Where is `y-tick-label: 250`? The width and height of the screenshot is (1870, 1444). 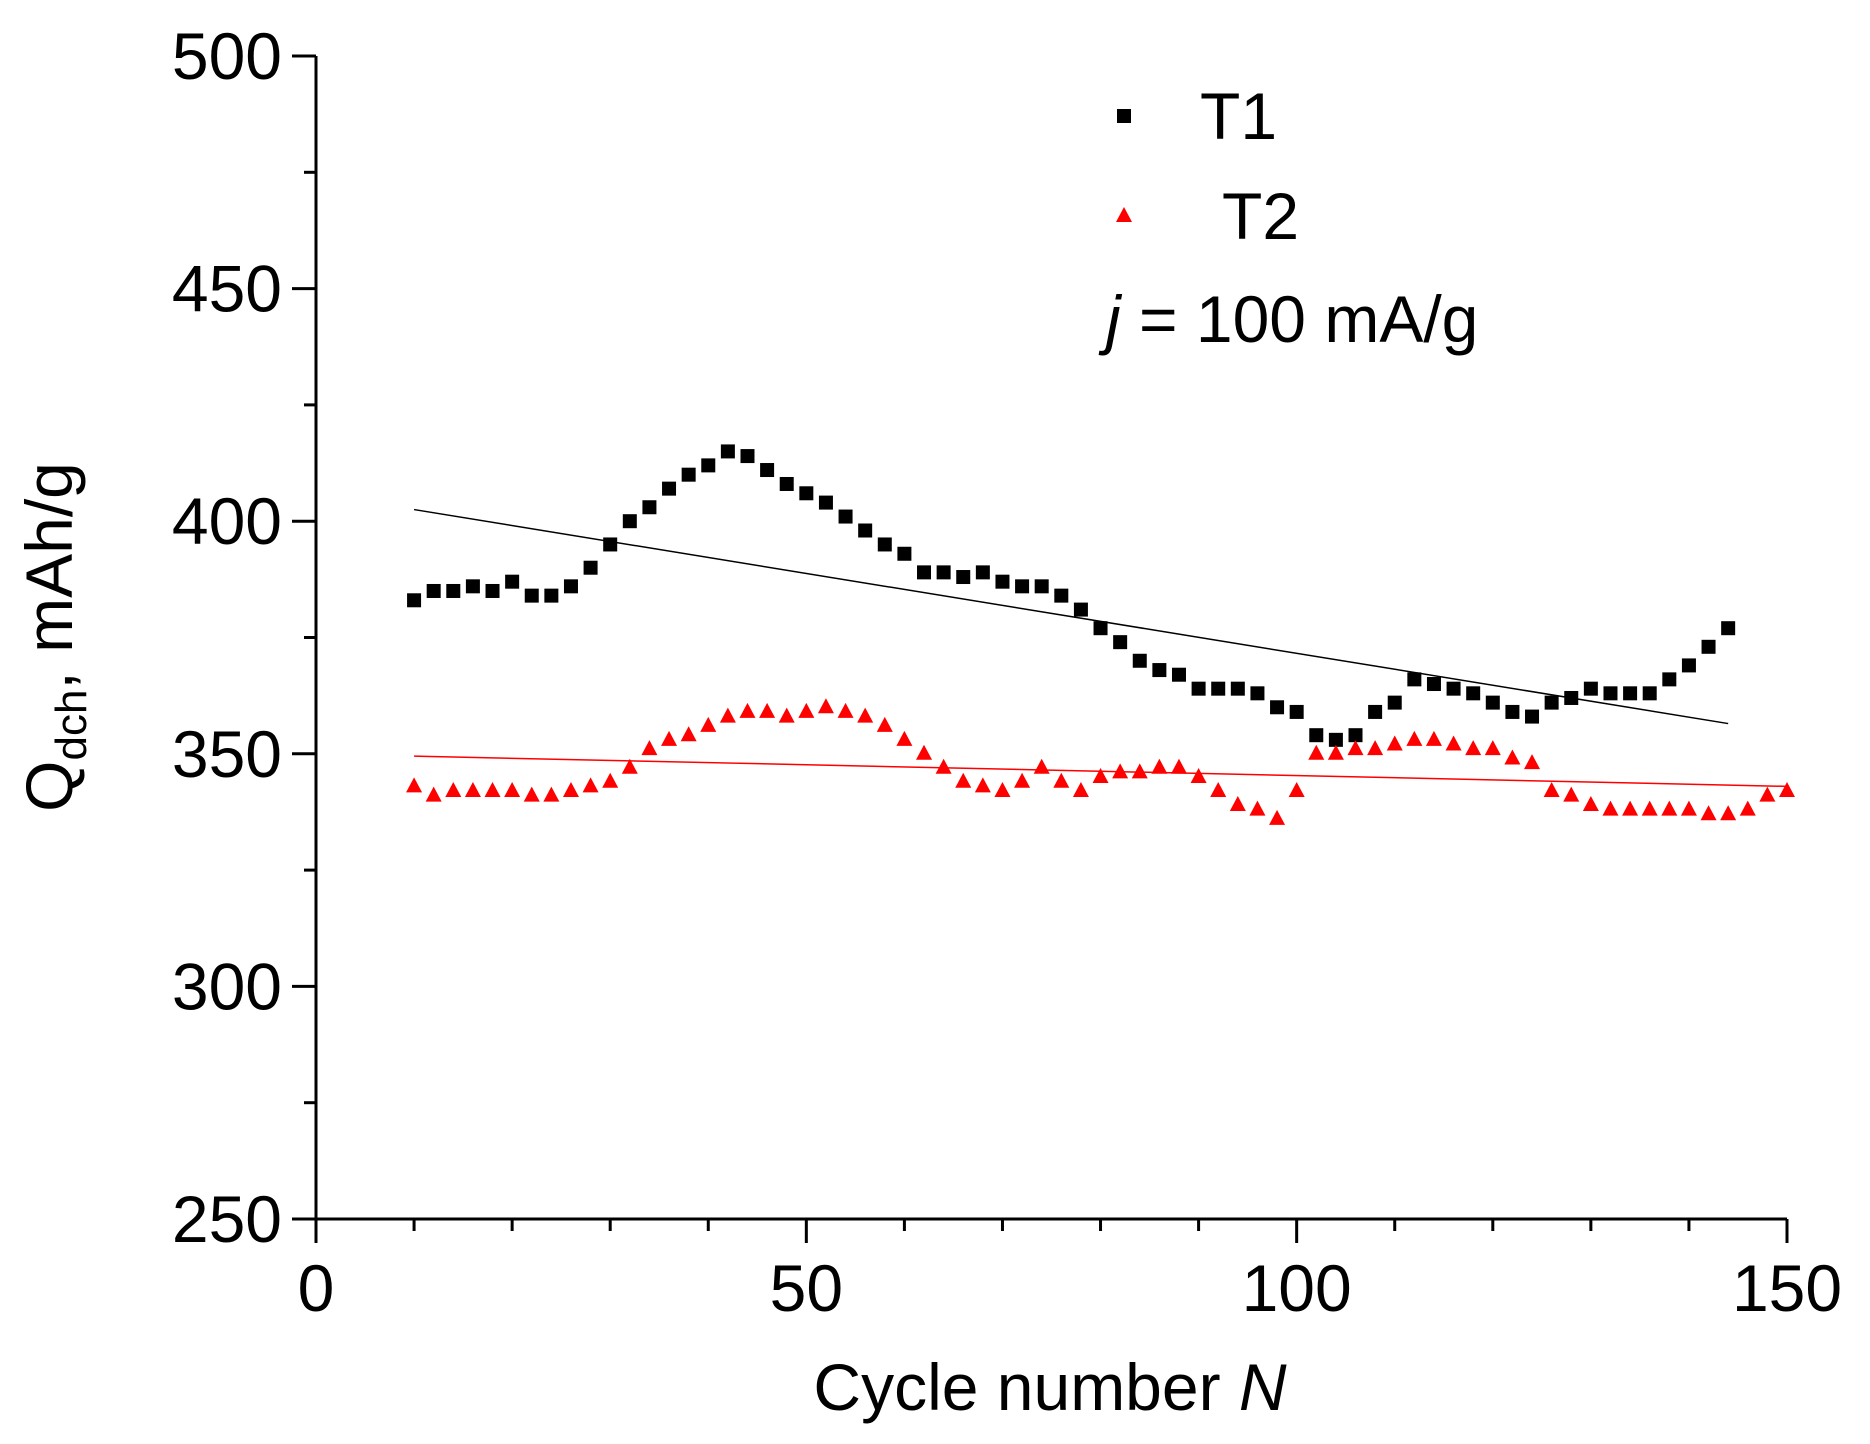
y-tick-label: 250 is located at coordinates (227, 1219).